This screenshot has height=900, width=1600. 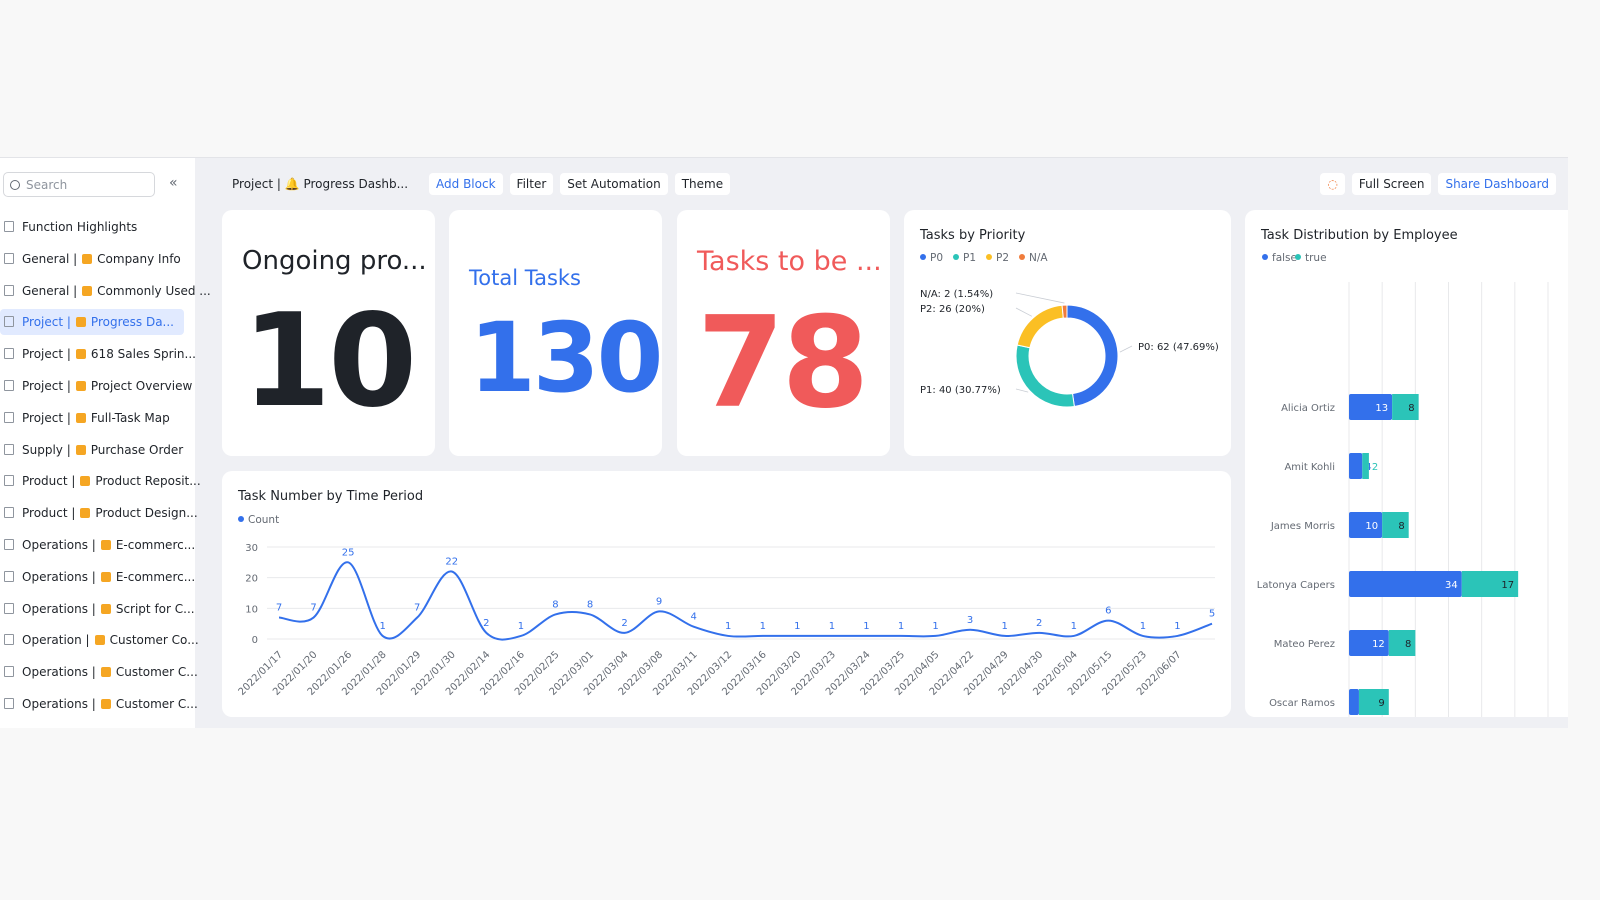 What do you see at coordinates (329, 361) in the screenshot?
I see `card-value: 10` at bounding box center [329, 361].